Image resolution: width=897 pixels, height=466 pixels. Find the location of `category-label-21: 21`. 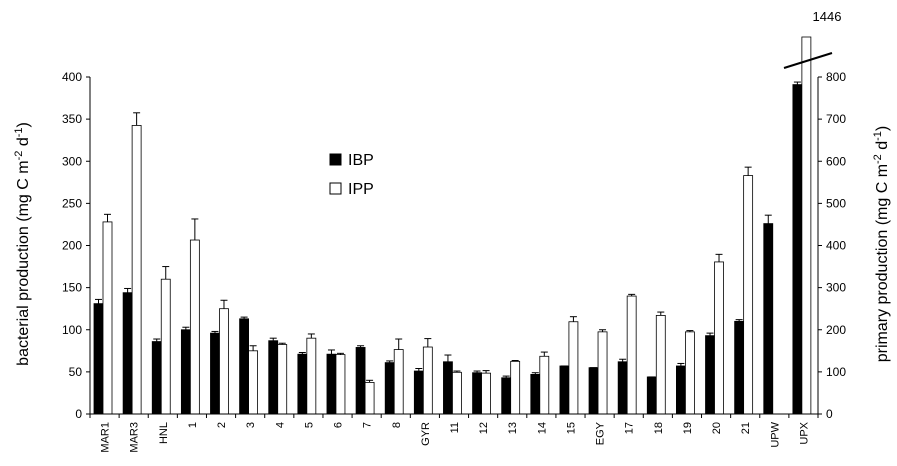

category-label-21: 21 is located at coordinates (746, 428).